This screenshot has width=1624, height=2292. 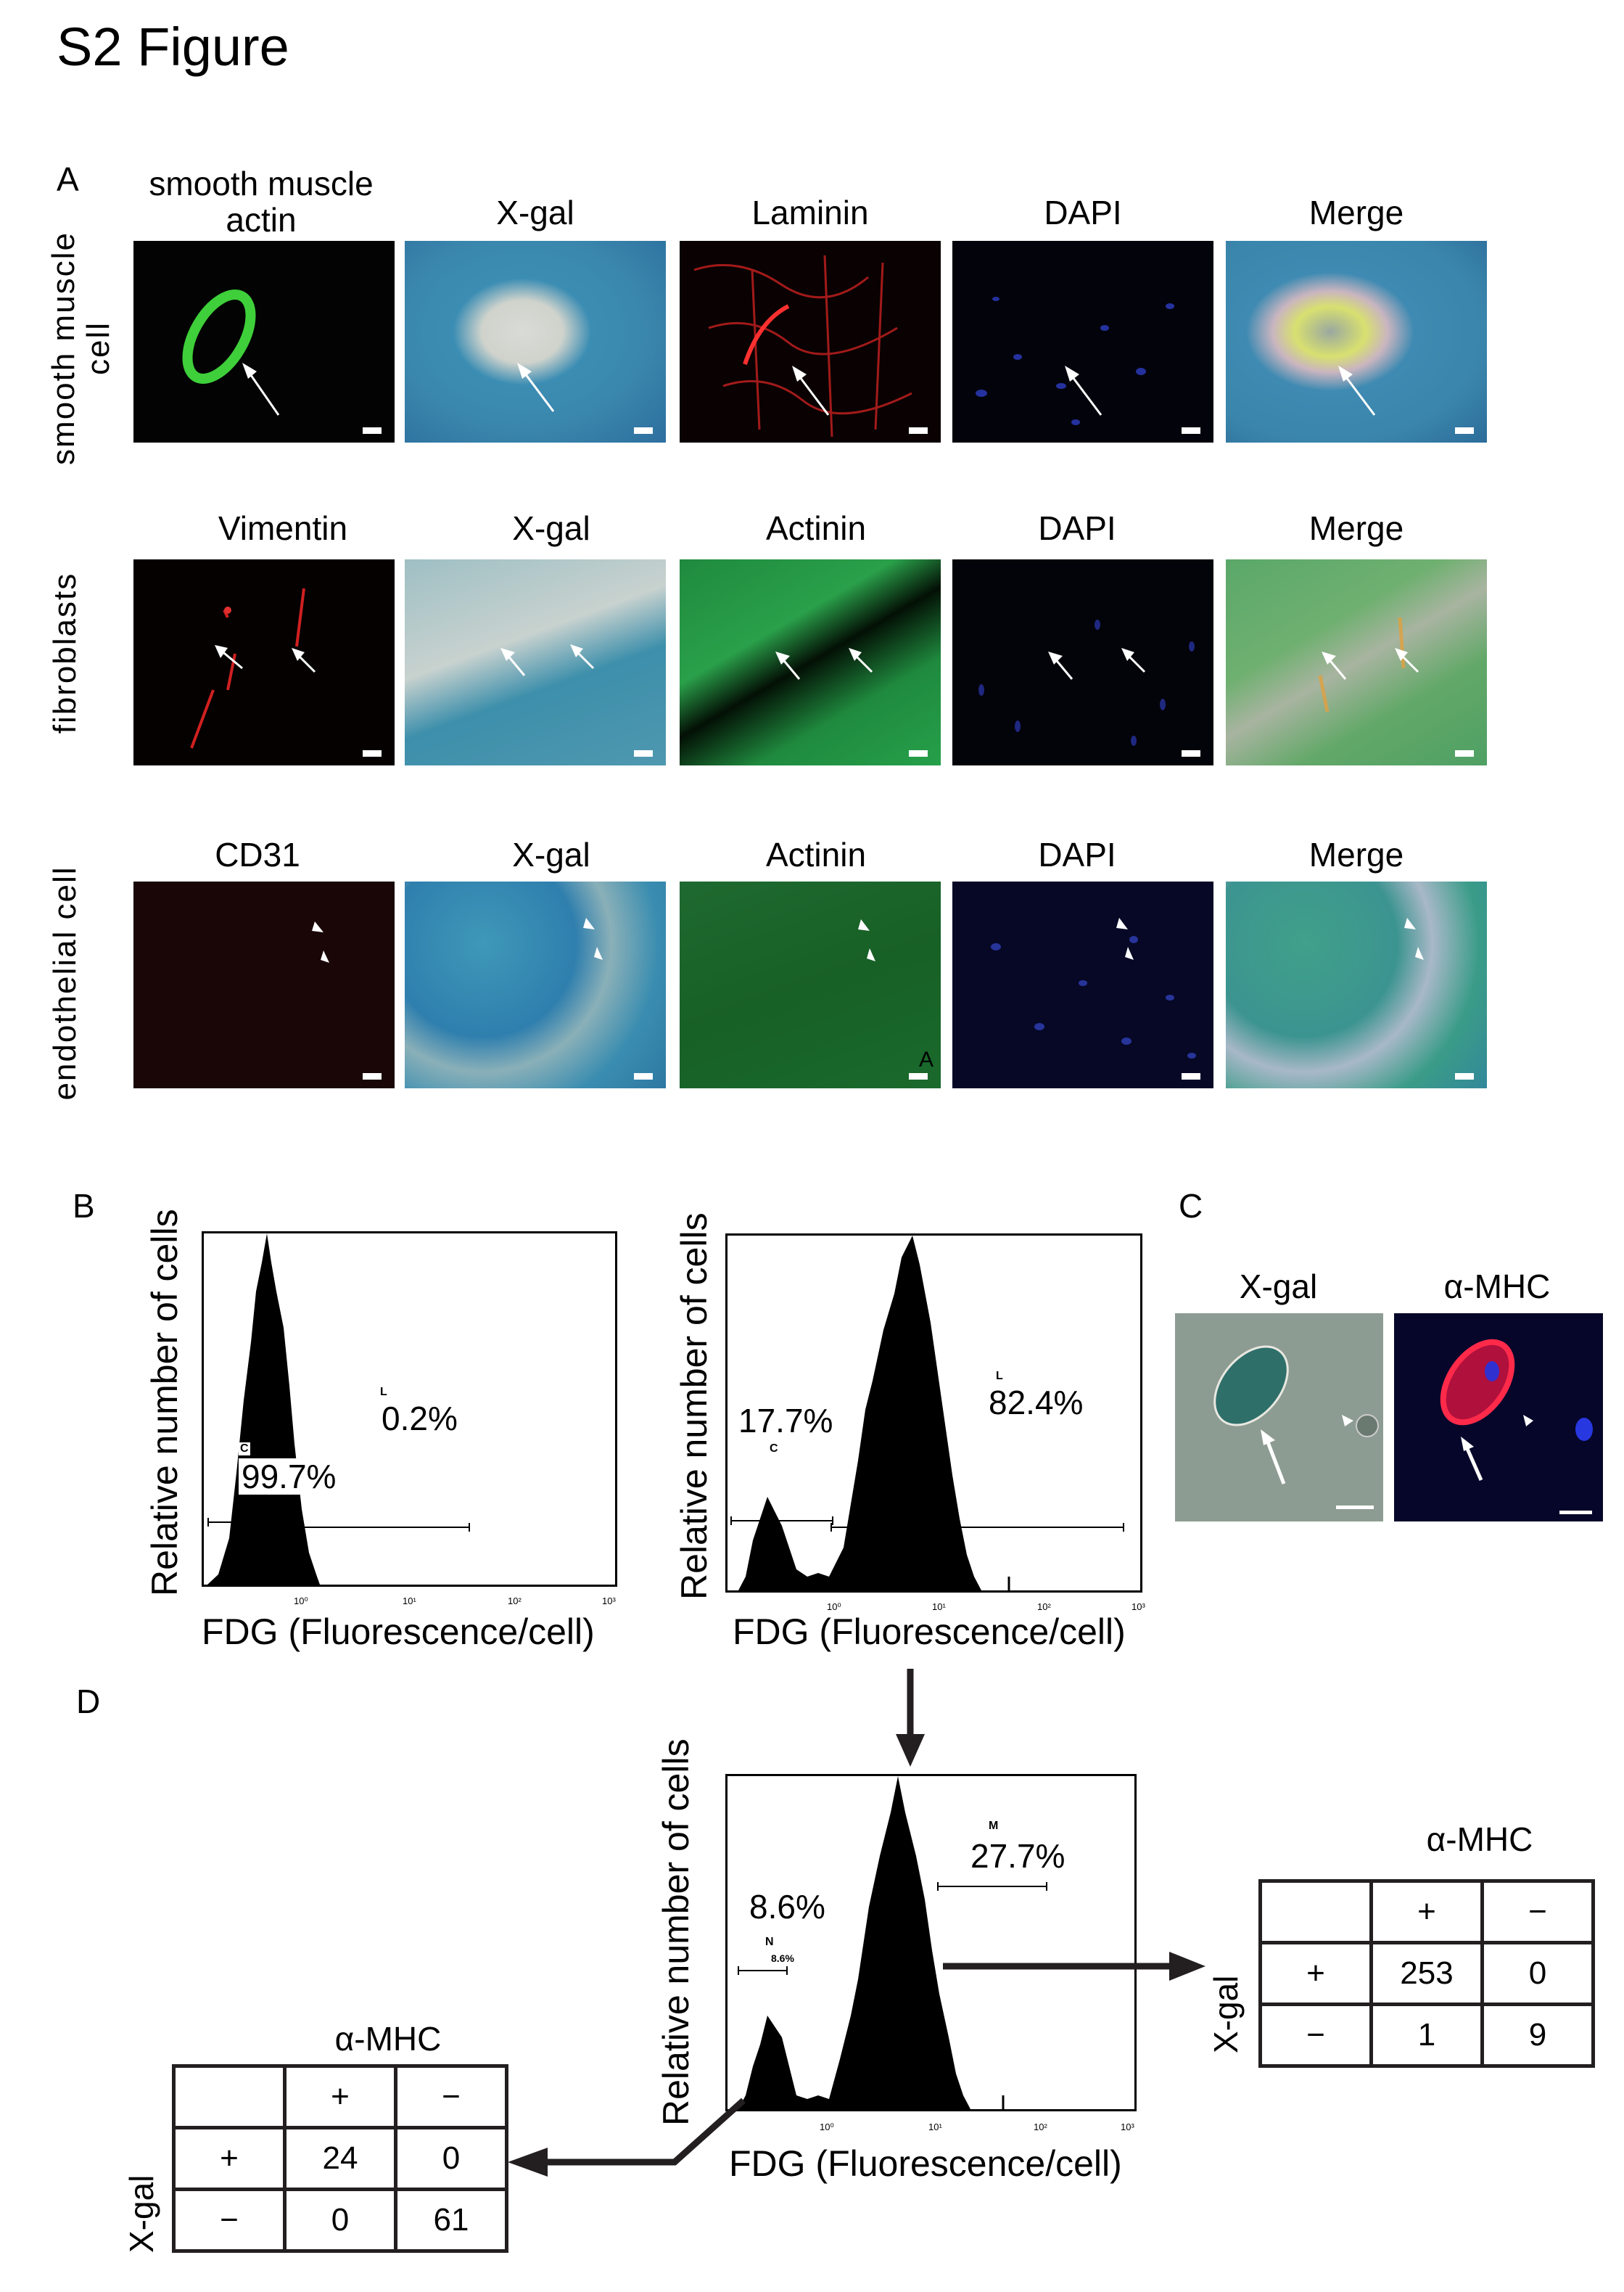 What do you see at coordinates (769, 1942) in the screenshot?
I see `gate-label-n: N` at bounding box center [769, 1942].